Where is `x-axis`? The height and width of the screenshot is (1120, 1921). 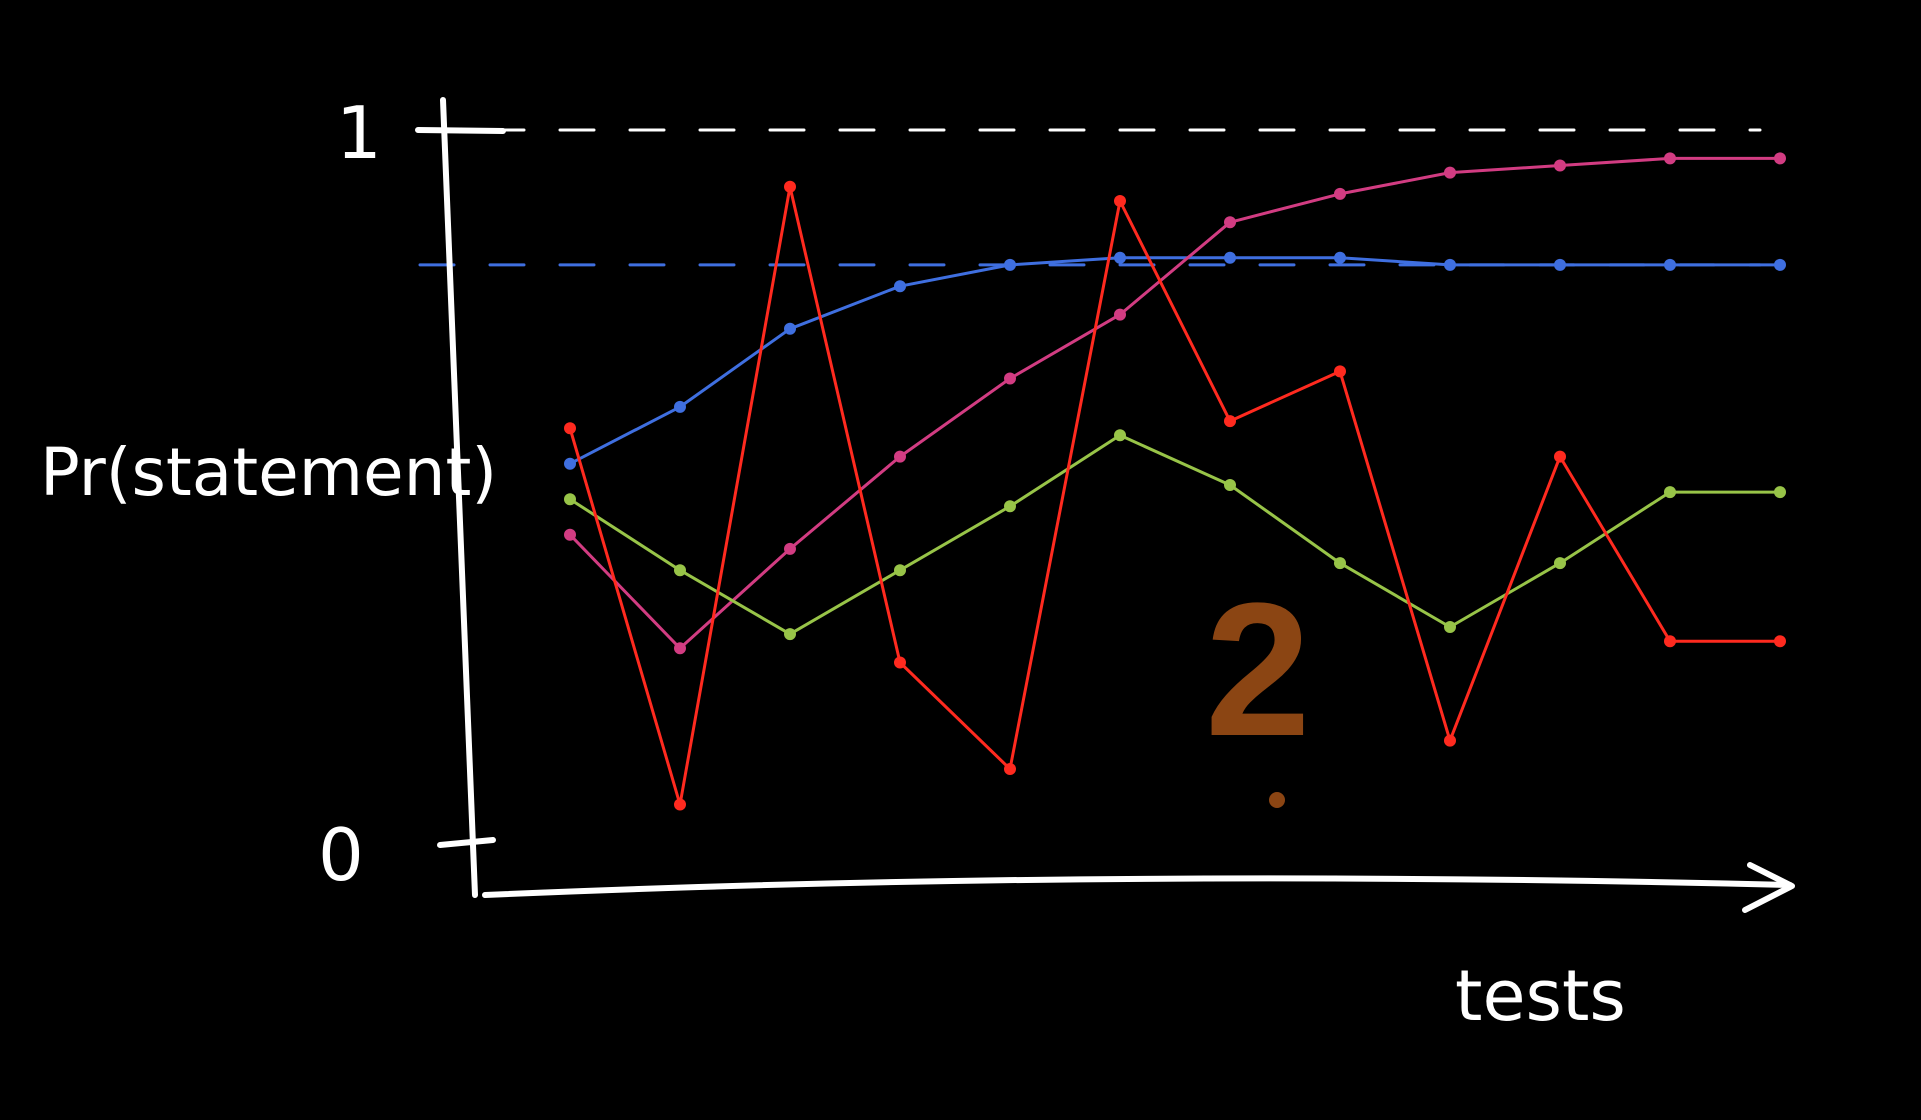 x-axis is located at coordinates (1137, 886).